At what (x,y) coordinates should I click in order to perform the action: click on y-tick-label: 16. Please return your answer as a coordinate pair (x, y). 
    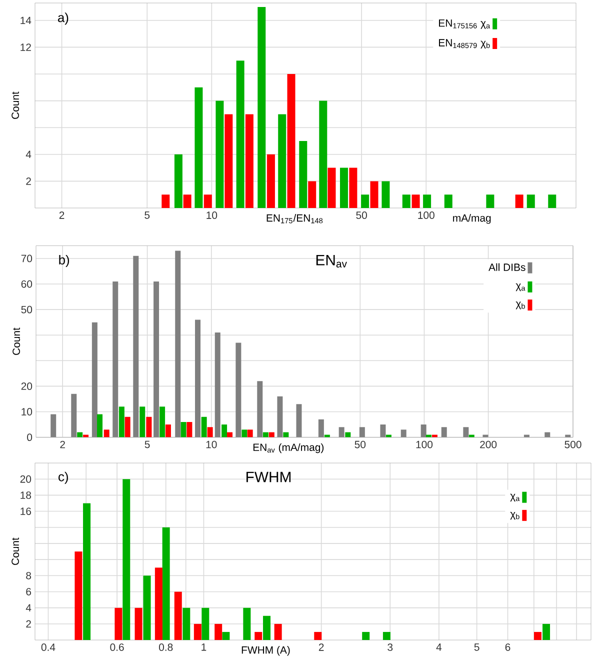
    Looking at the image, I should click on (26, 511).